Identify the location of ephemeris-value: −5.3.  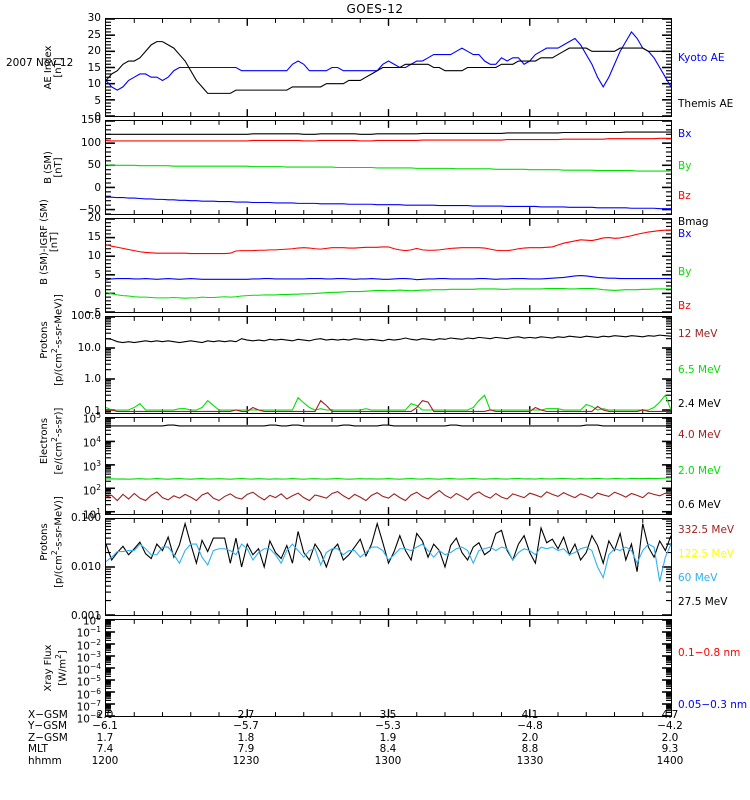
(388, 726).